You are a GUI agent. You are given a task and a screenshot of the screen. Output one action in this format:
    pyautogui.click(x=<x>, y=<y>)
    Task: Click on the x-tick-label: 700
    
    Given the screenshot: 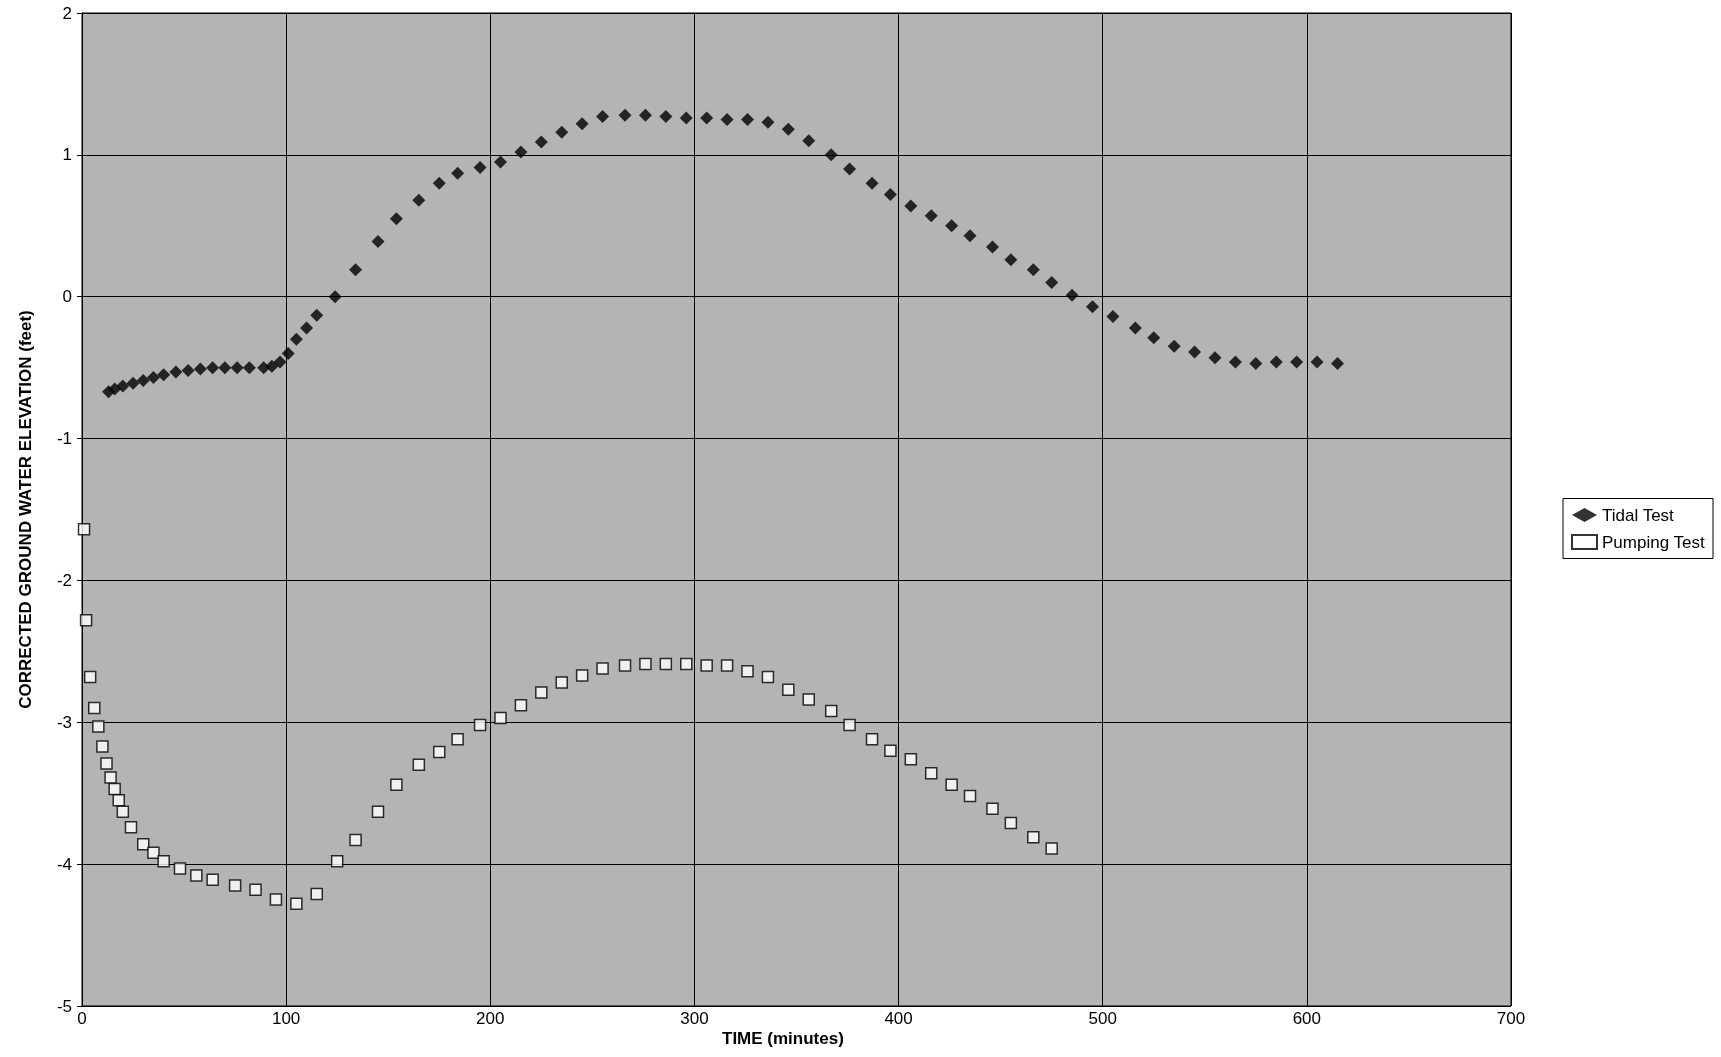 What is the action you would take?
    pyautogui.click(x=1511, y=1018)
    